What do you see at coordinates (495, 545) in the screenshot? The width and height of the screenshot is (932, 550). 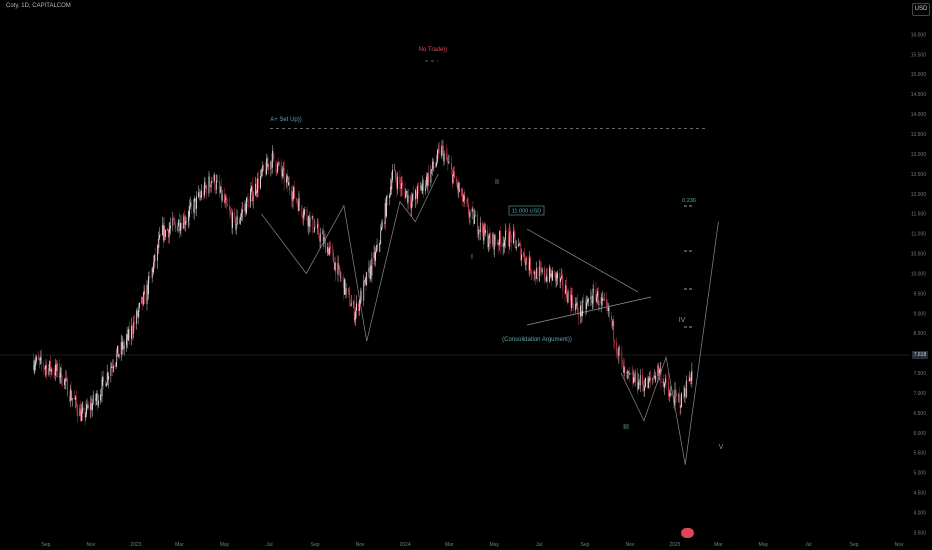 I see `time-tick-label: May` at bounding box center [495, 545].